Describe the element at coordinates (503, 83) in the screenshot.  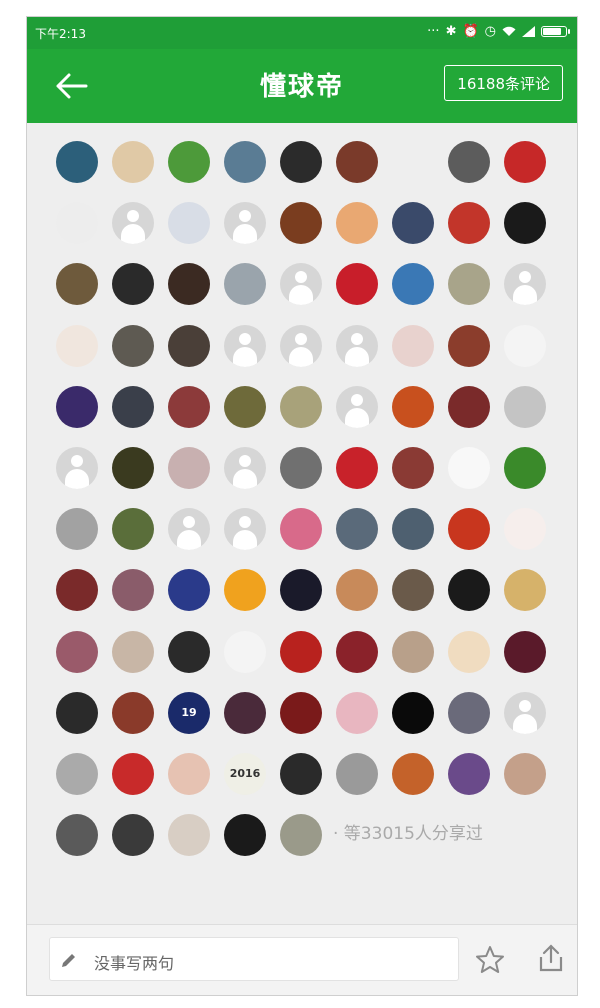
I see `comments-button: 16188条评论` at that location.